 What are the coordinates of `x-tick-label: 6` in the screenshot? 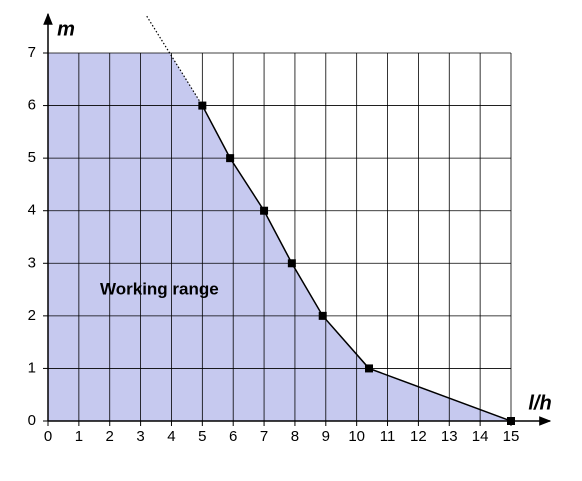 It's located at (233, 436).